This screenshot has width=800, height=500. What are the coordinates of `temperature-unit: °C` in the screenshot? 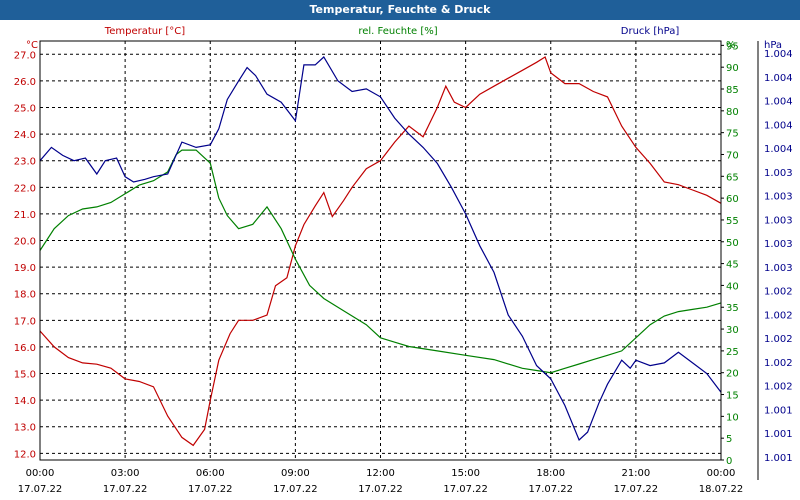 It's located at (32, 45).